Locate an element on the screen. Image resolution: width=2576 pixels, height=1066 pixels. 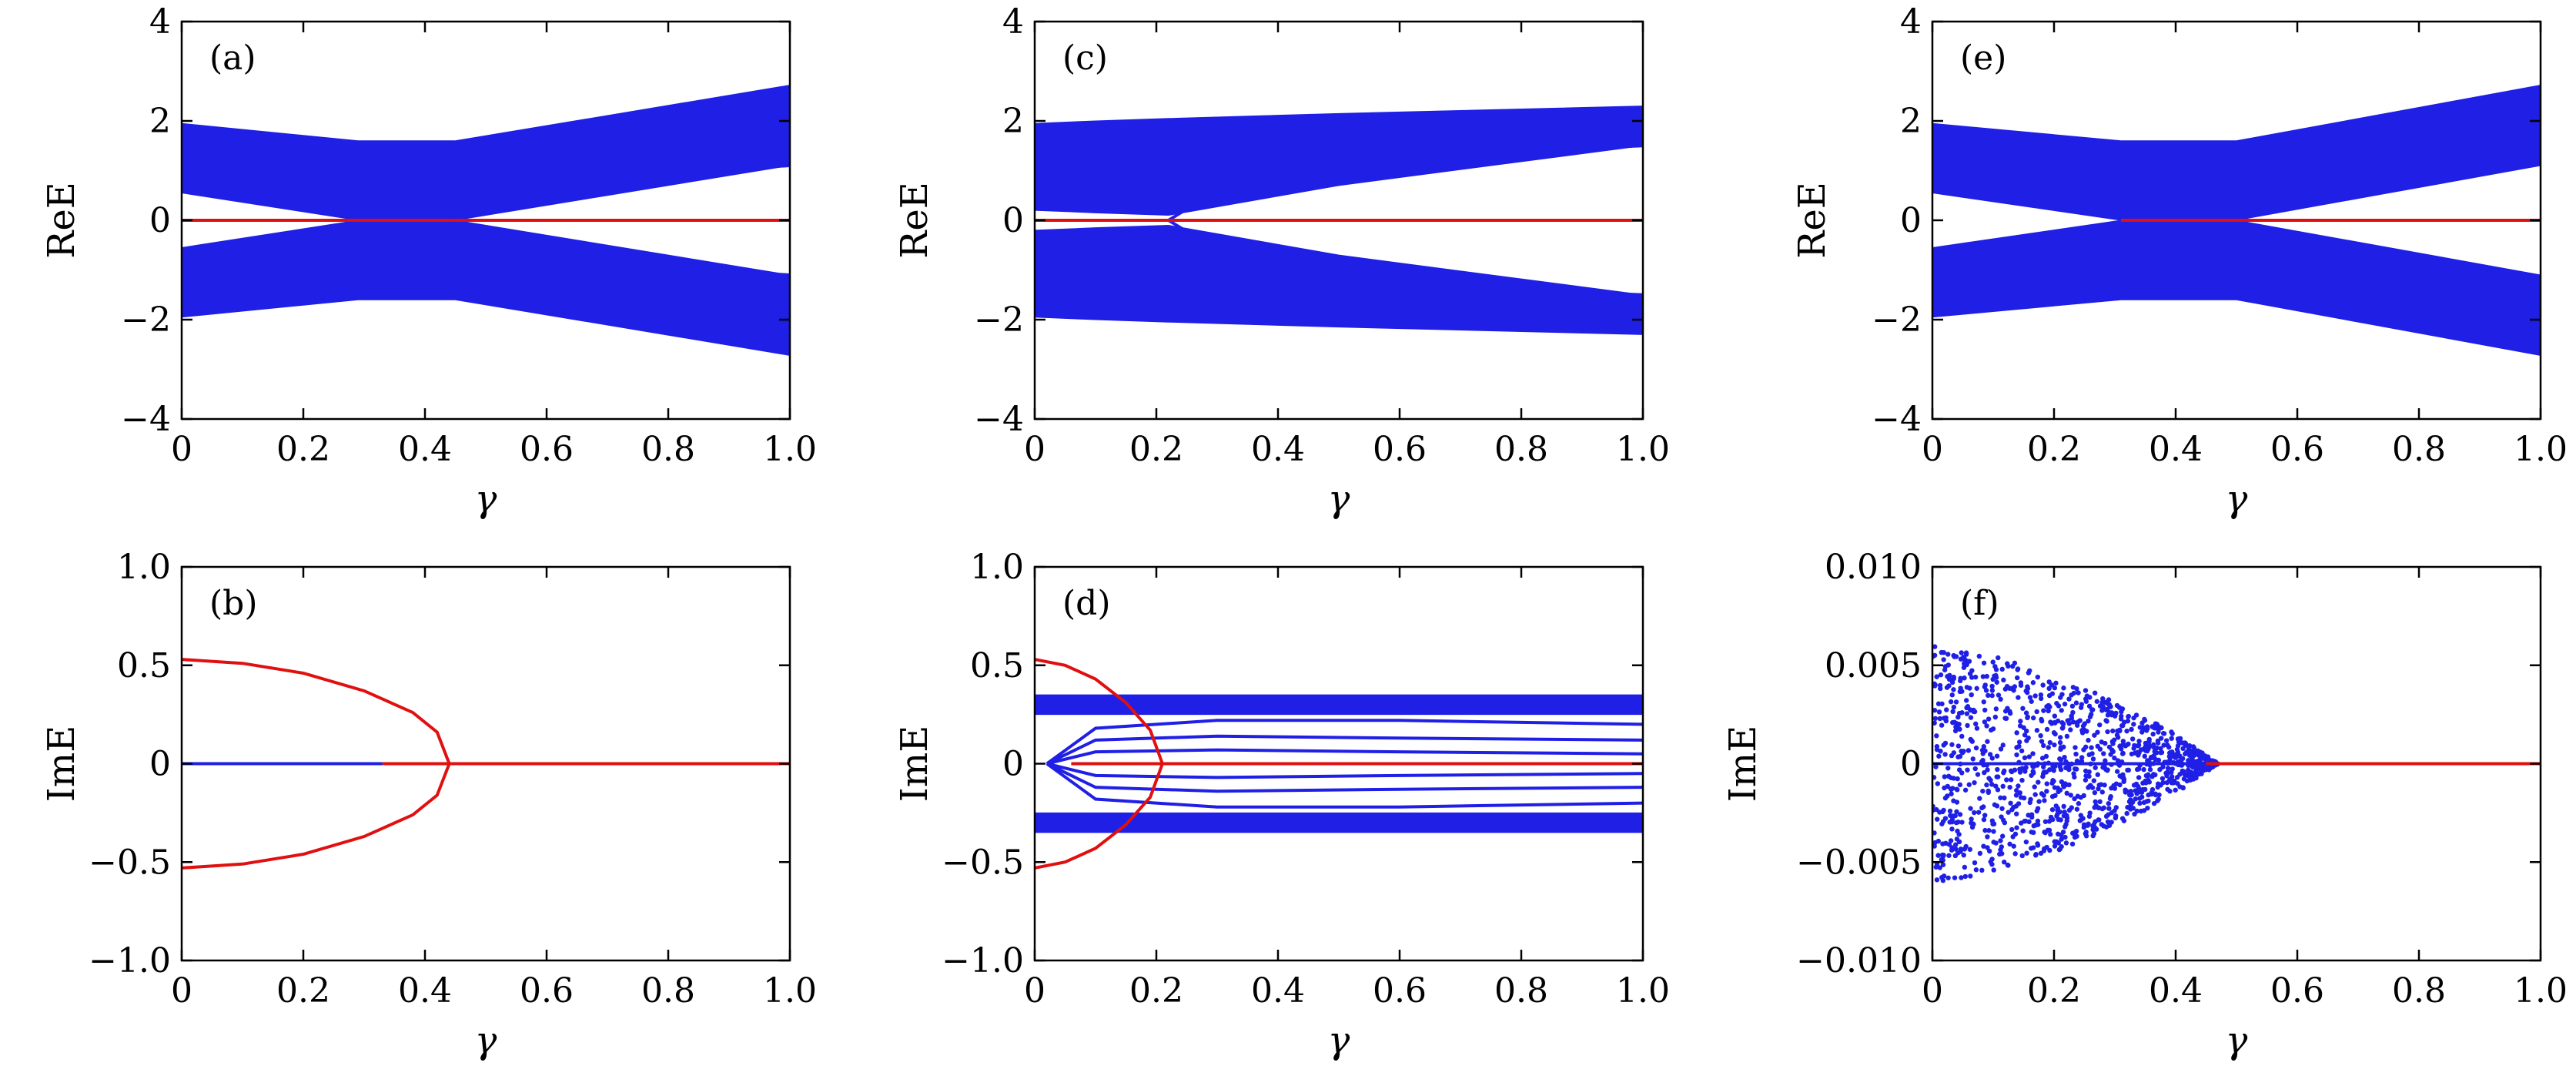
y-tick-label: −2 is located at coordinates (999, 320).